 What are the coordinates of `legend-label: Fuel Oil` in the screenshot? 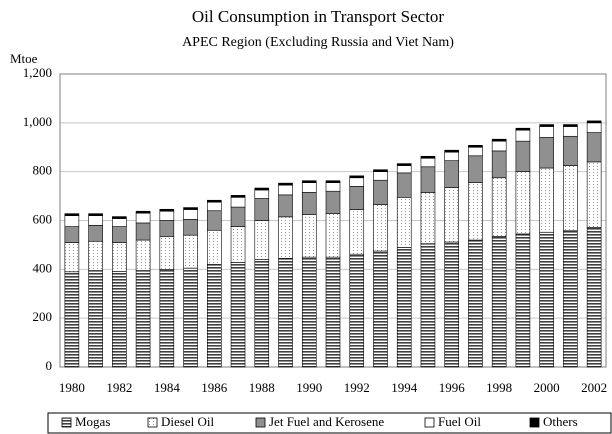 It's located at (459, 421).